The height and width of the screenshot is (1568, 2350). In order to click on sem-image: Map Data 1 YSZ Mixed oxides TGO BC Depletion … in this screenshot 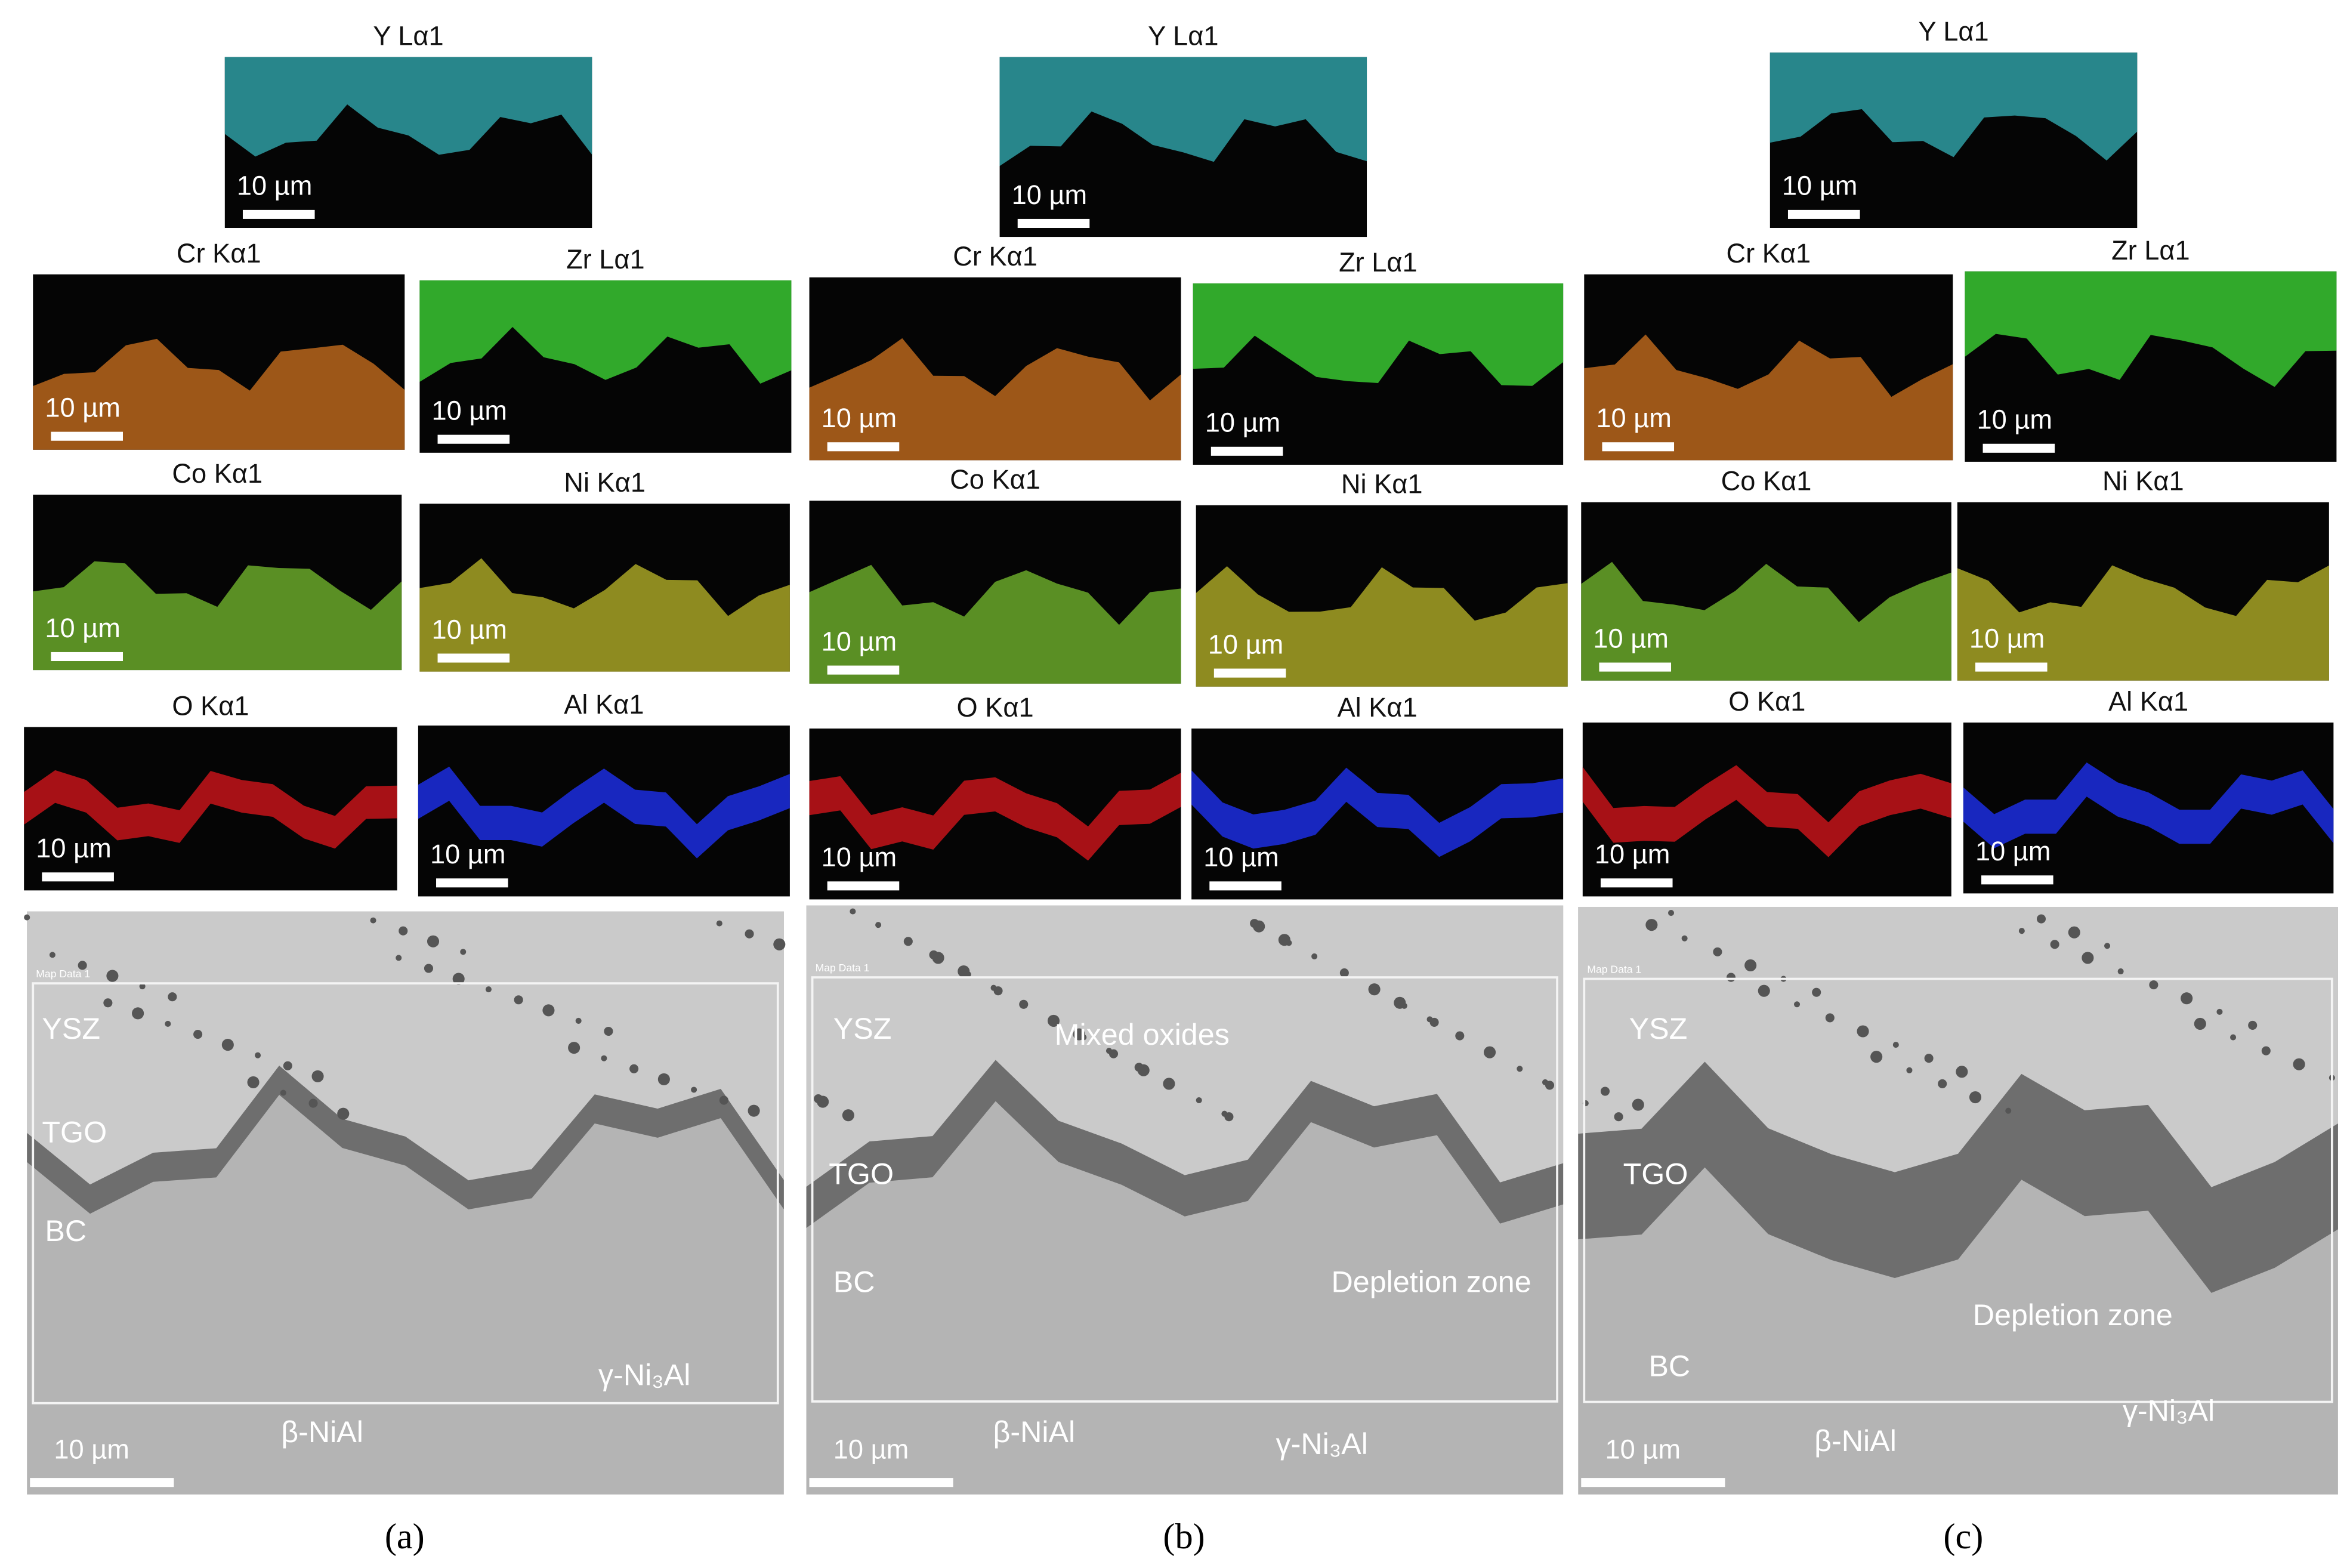, I will do `click(1185, 1200)`.